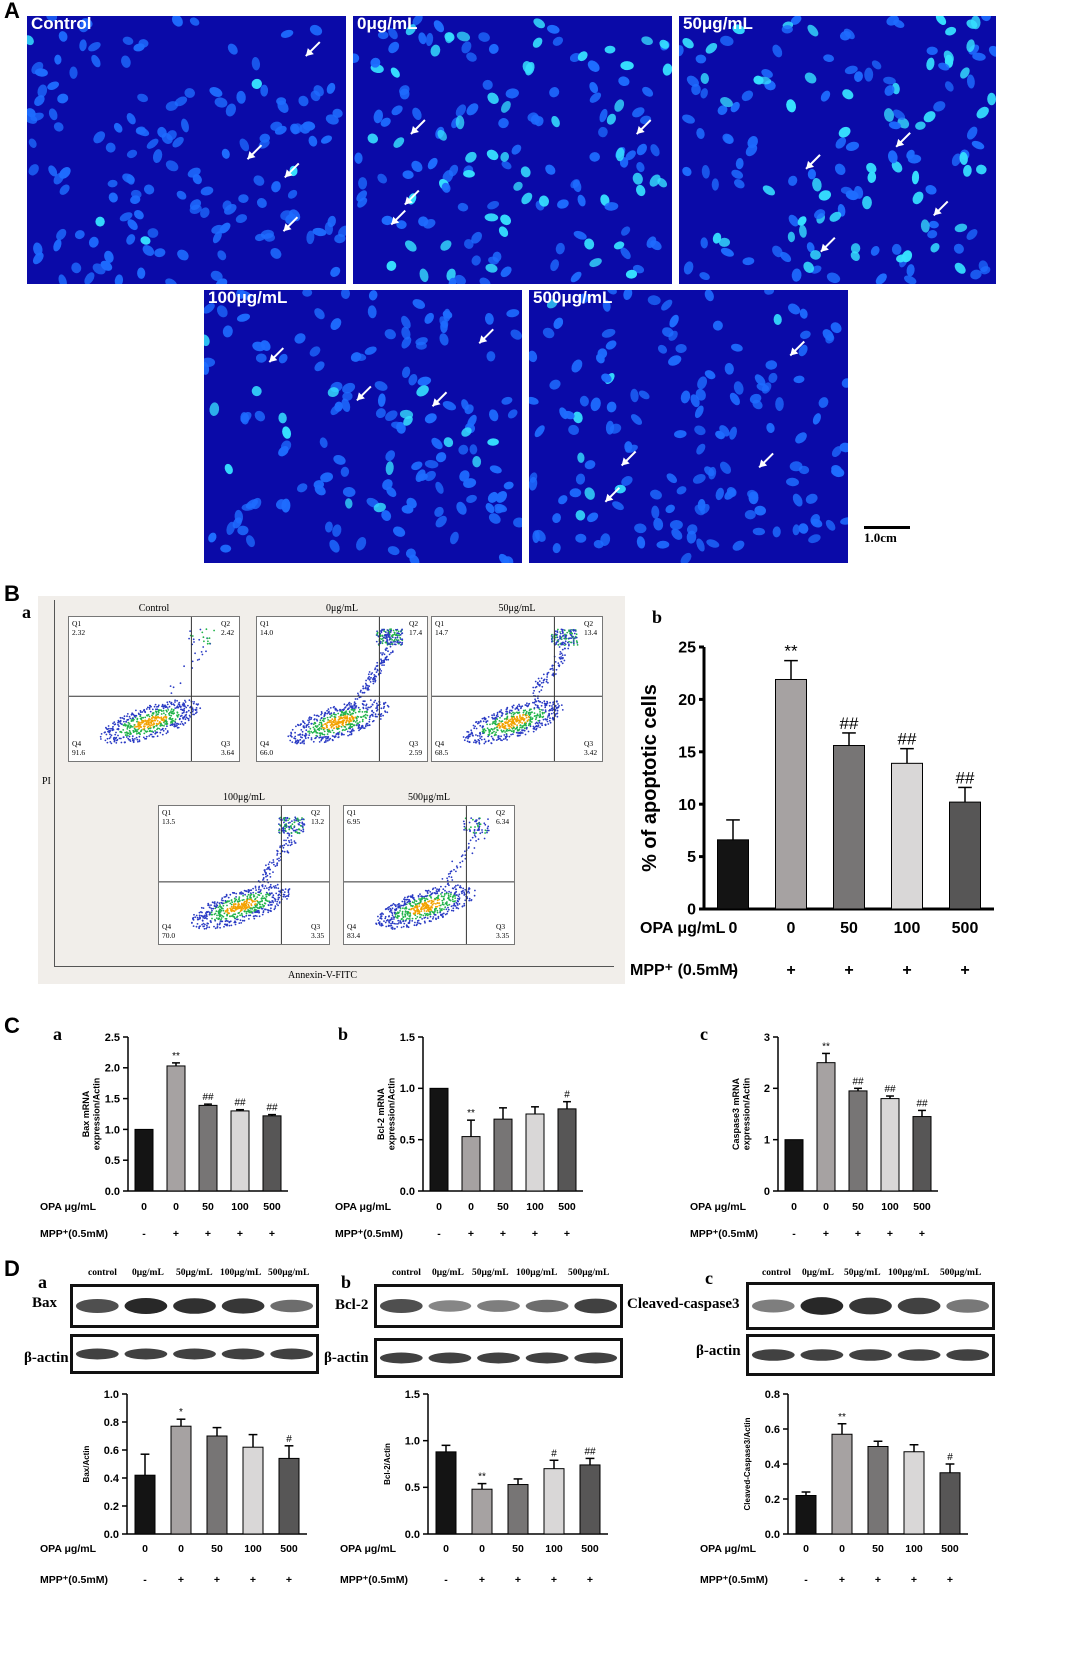 The width and height of the screenshot is (1065, 1679). Describe the element at coordinates (535, 1207) in the screenshot. I see `dose-label: 100` at that location.